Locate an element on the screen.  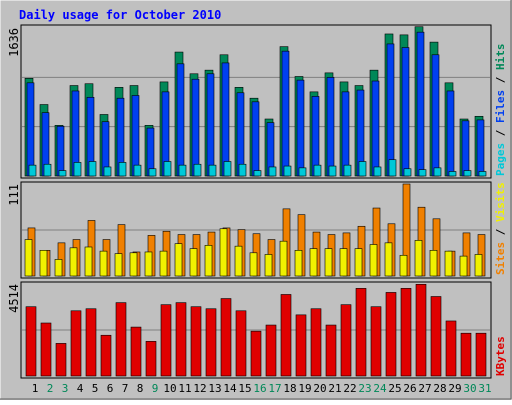
legend-entry: KBytes is located at coordinates (500, 356).